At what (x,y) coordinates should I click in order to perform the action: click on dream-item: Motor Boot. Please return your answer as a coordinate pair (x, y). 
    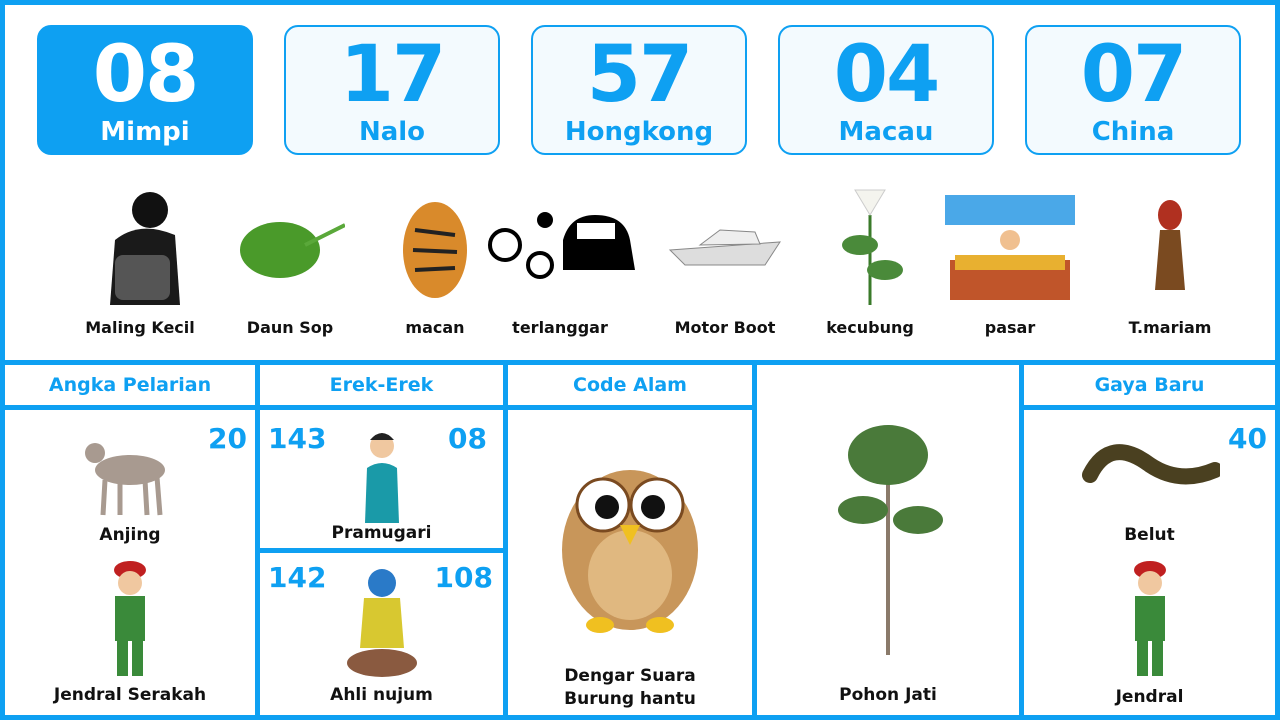
    Looking at the image, I should click on (725, 258).